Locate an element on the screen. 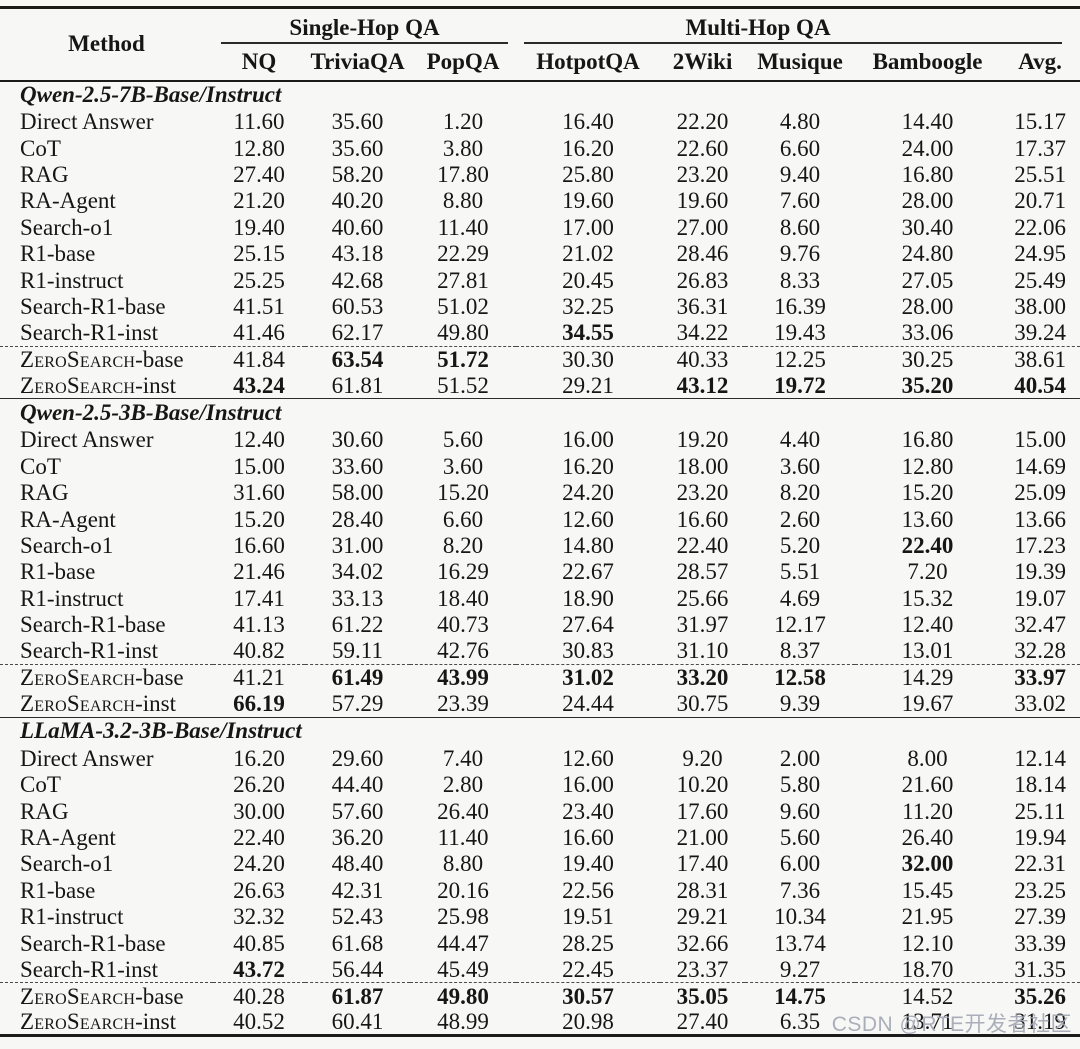 The height and width of the screenshot is (1049, 1080). value-cell: 32.00 is located at coordinates (927, 864).